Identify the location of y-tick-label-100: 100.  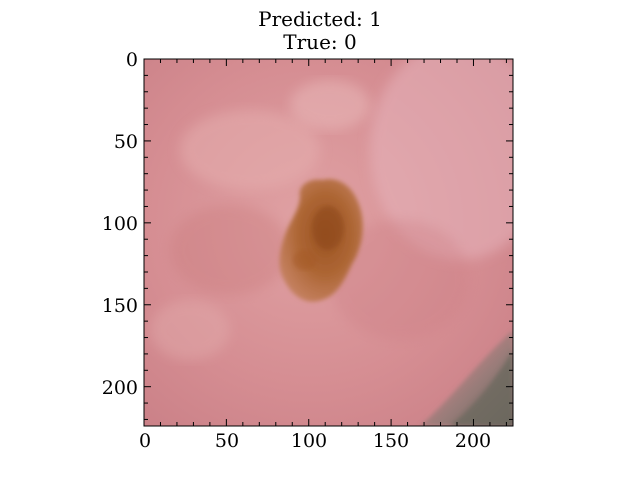
(120, 224).